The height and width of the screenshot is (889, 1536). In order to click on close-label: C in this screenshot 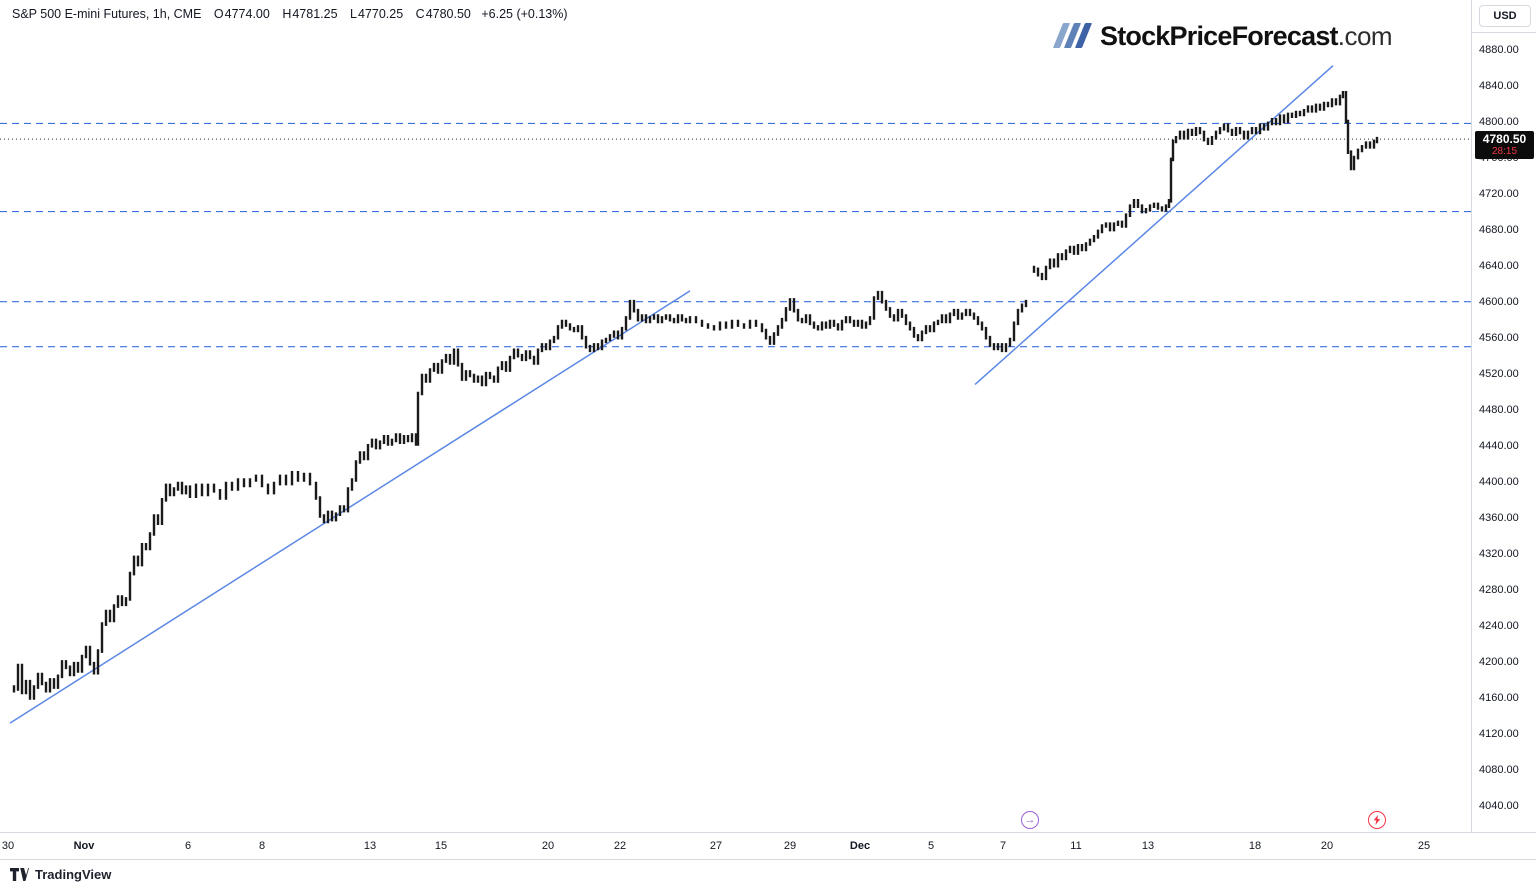, I will do `click(420, 14)`.